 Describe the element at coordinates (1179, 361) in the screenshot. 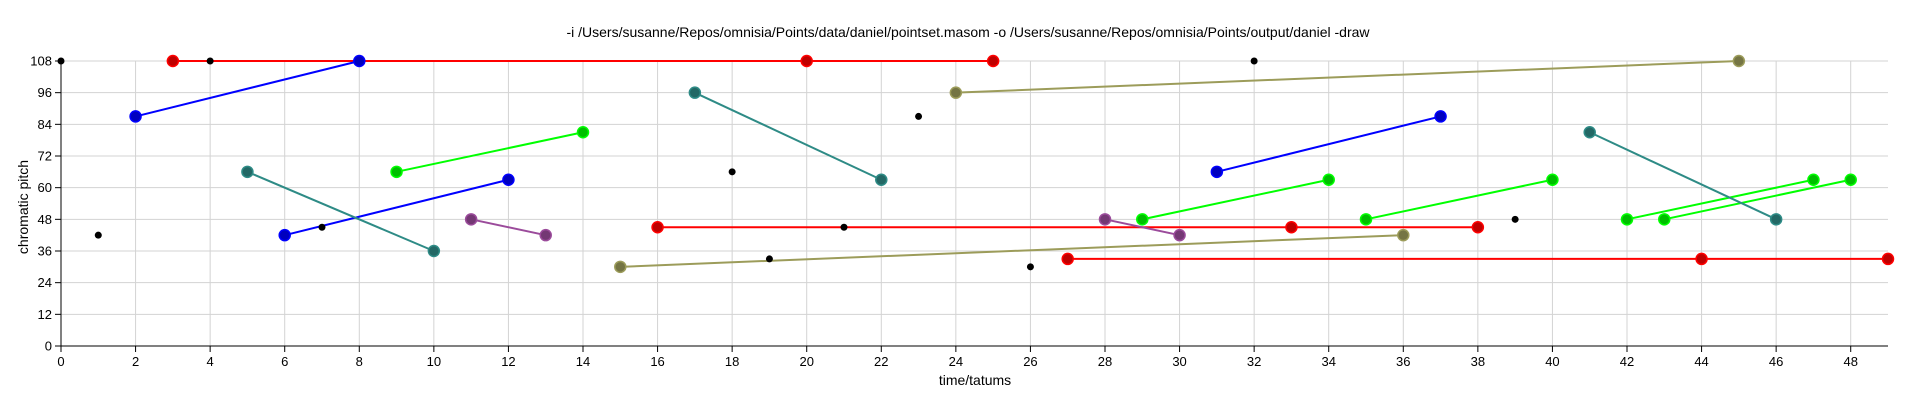

I see `x-tick-label: 30` at that location.